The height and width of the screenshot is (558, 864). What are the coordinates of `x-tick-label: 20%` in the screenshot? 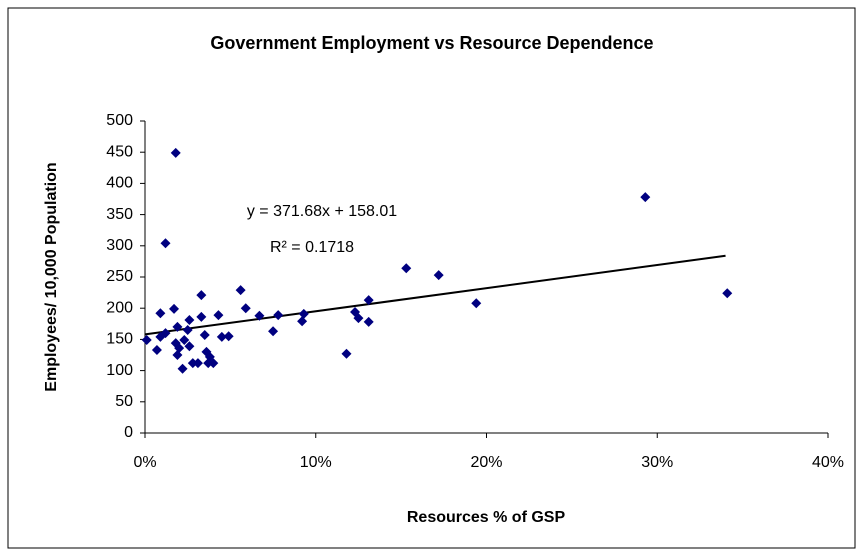 It's located at (486, 462).